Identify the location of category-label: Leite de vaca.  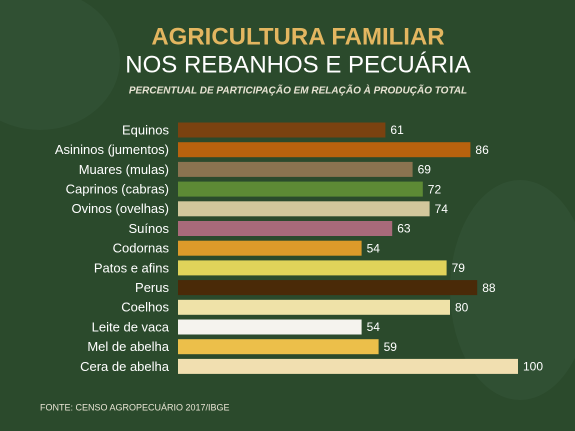
(131, 326).